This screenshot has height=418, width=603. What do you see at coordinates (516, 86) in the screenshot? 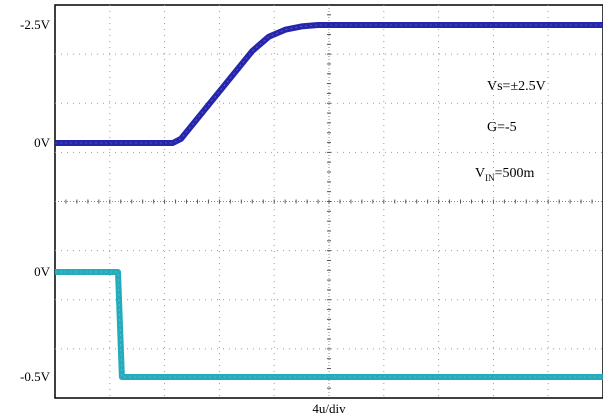
I see `annotation-supply: Vs=±2.5V` at bounding box center [516, 86].